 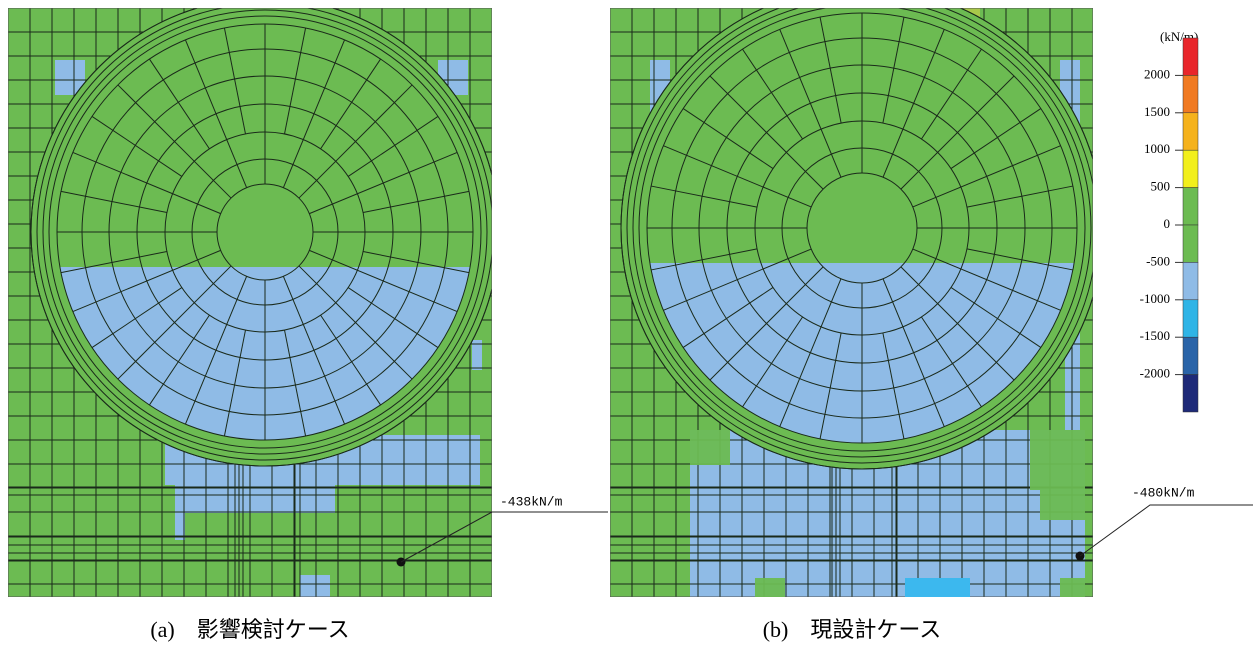 What do you see at coordinates (249, 629) in the screenshot?
I see `caption: (a) 影響検討ケース` at bounding box center [249, 629].